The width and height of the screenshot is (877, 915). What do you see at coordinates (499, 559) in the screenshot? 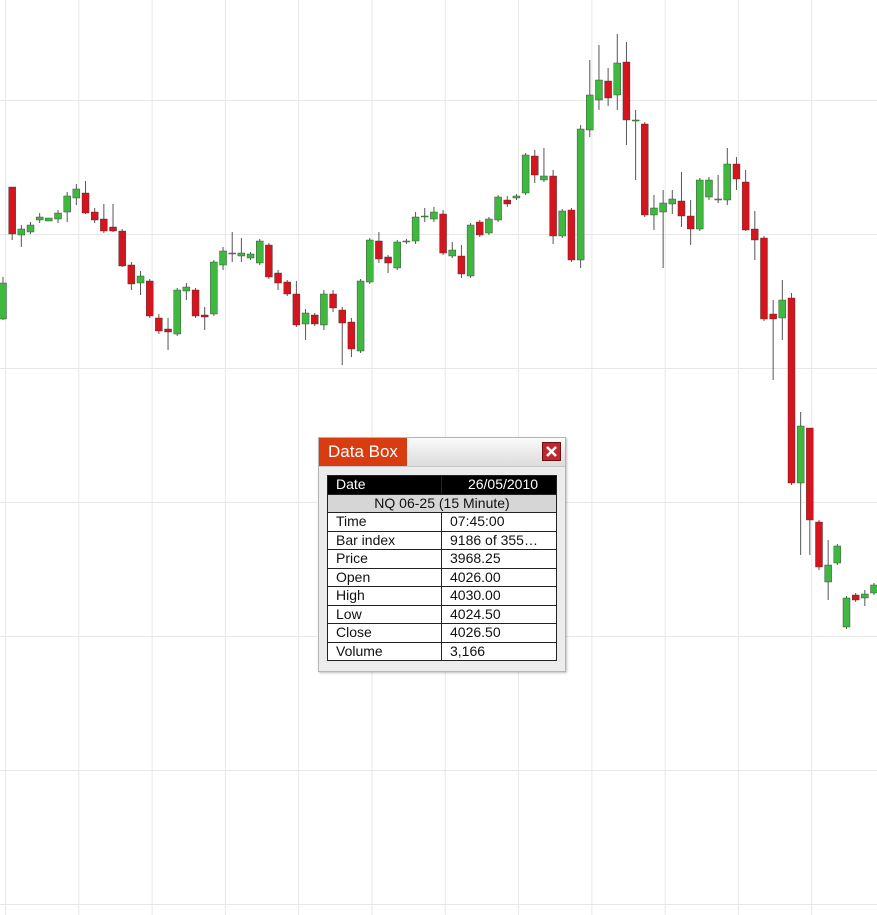
I see `field-value: 3968.25` at bounding box center [499, 559].